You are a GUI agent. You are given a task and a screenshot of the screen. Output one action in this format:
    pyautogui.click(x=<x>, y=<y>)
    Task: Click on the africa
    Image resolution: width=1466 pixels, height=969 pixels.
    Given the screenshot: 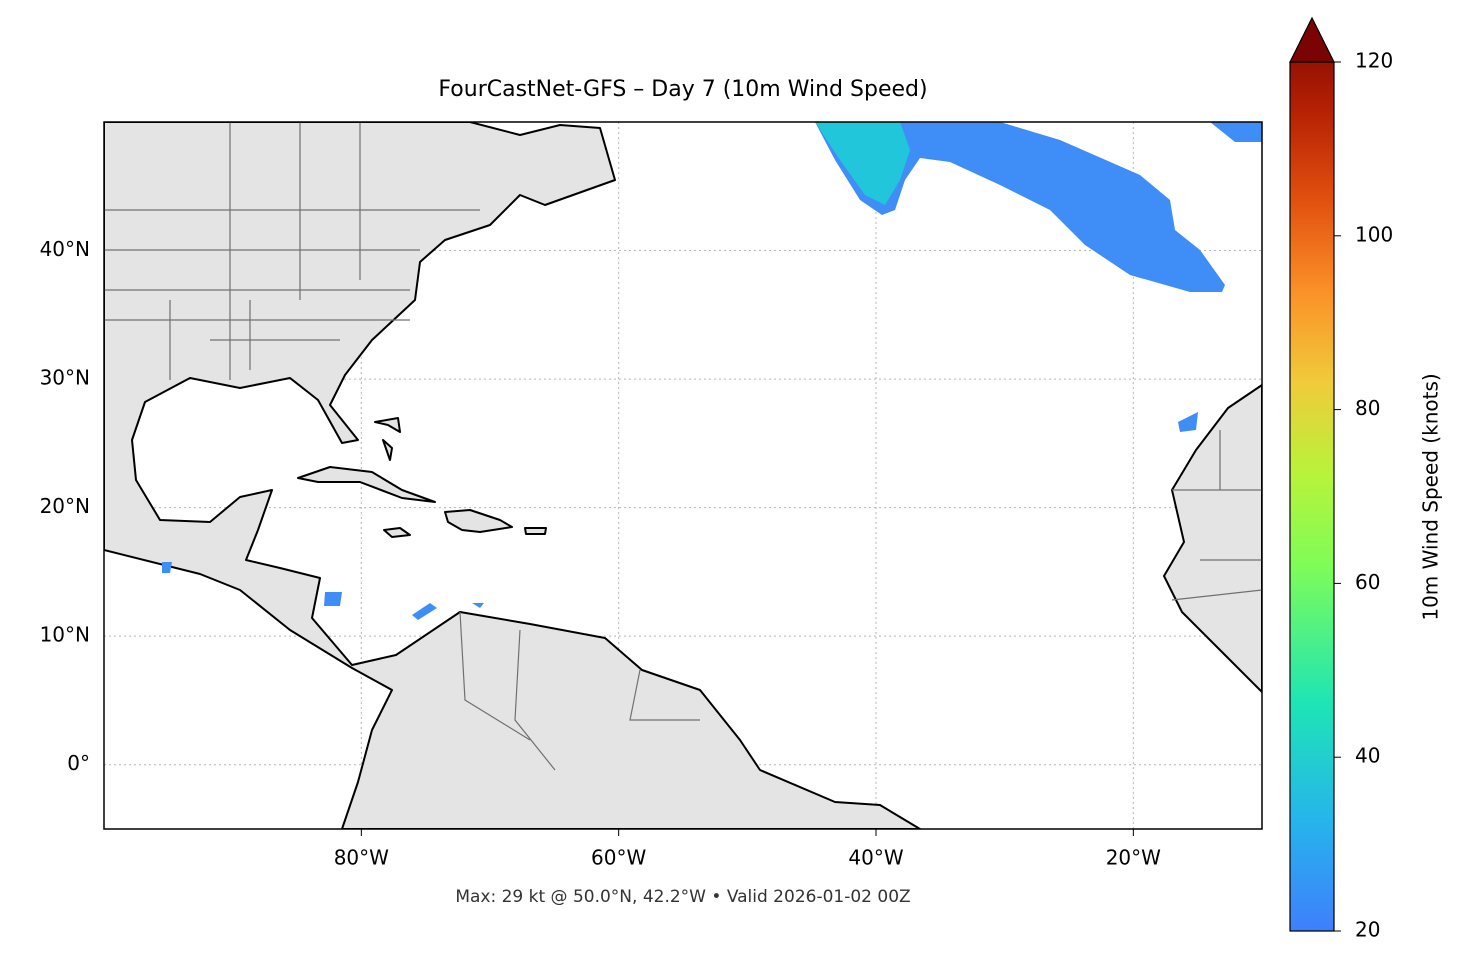 What is the action you would take?
    pyautogui.click(x=1212, y=538)
    